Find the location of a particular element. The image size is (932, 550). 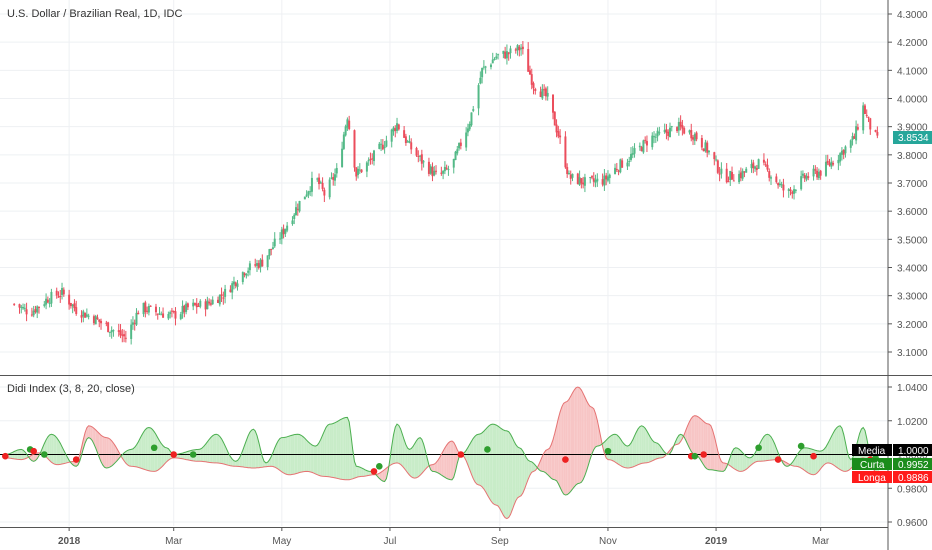

curta-tag-value: 0.9952 is located at coordinates (913, 465).